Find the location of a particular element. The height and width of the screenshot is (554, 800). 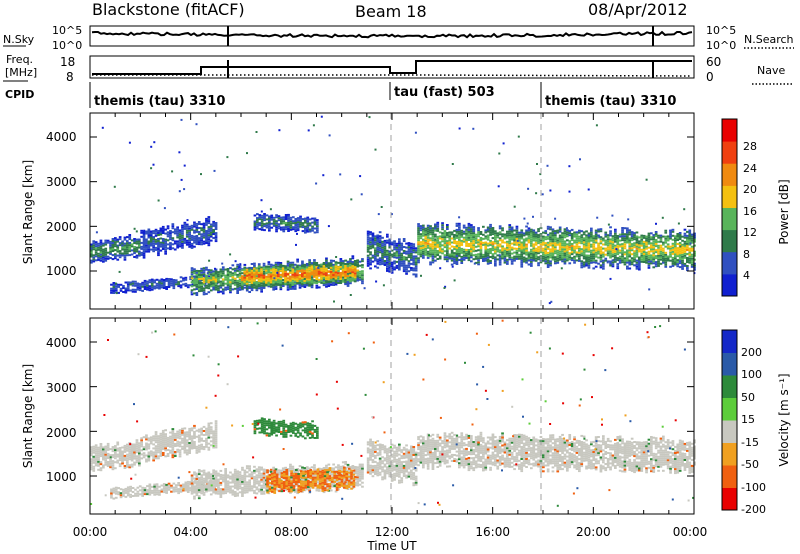

freq-left-tick: 18 is located at coordinates (67, 62).